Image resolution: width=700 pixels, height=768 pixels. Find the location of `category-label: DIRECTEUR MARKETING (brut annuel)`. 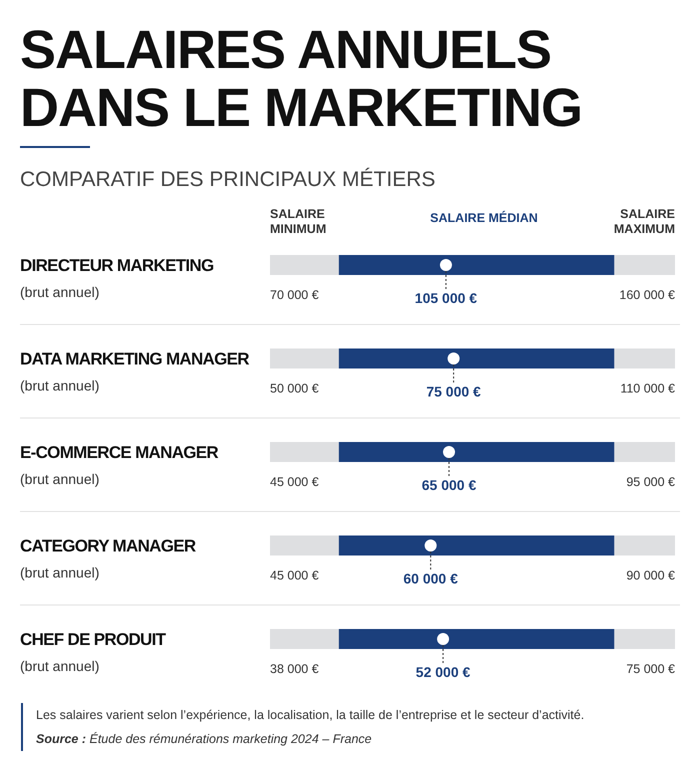

category-label: DIRECTEUR MARKETING (brut annuel) is located at coordinates (117, 278).